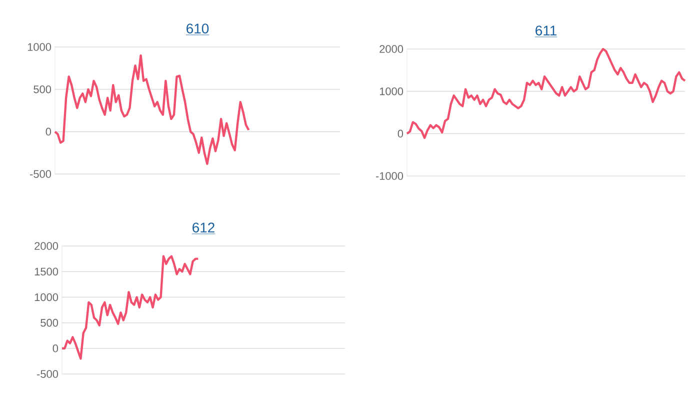 The height and width of the screenshot is (400, 700). I want to click on chart-title: 612, so click(203, 227).